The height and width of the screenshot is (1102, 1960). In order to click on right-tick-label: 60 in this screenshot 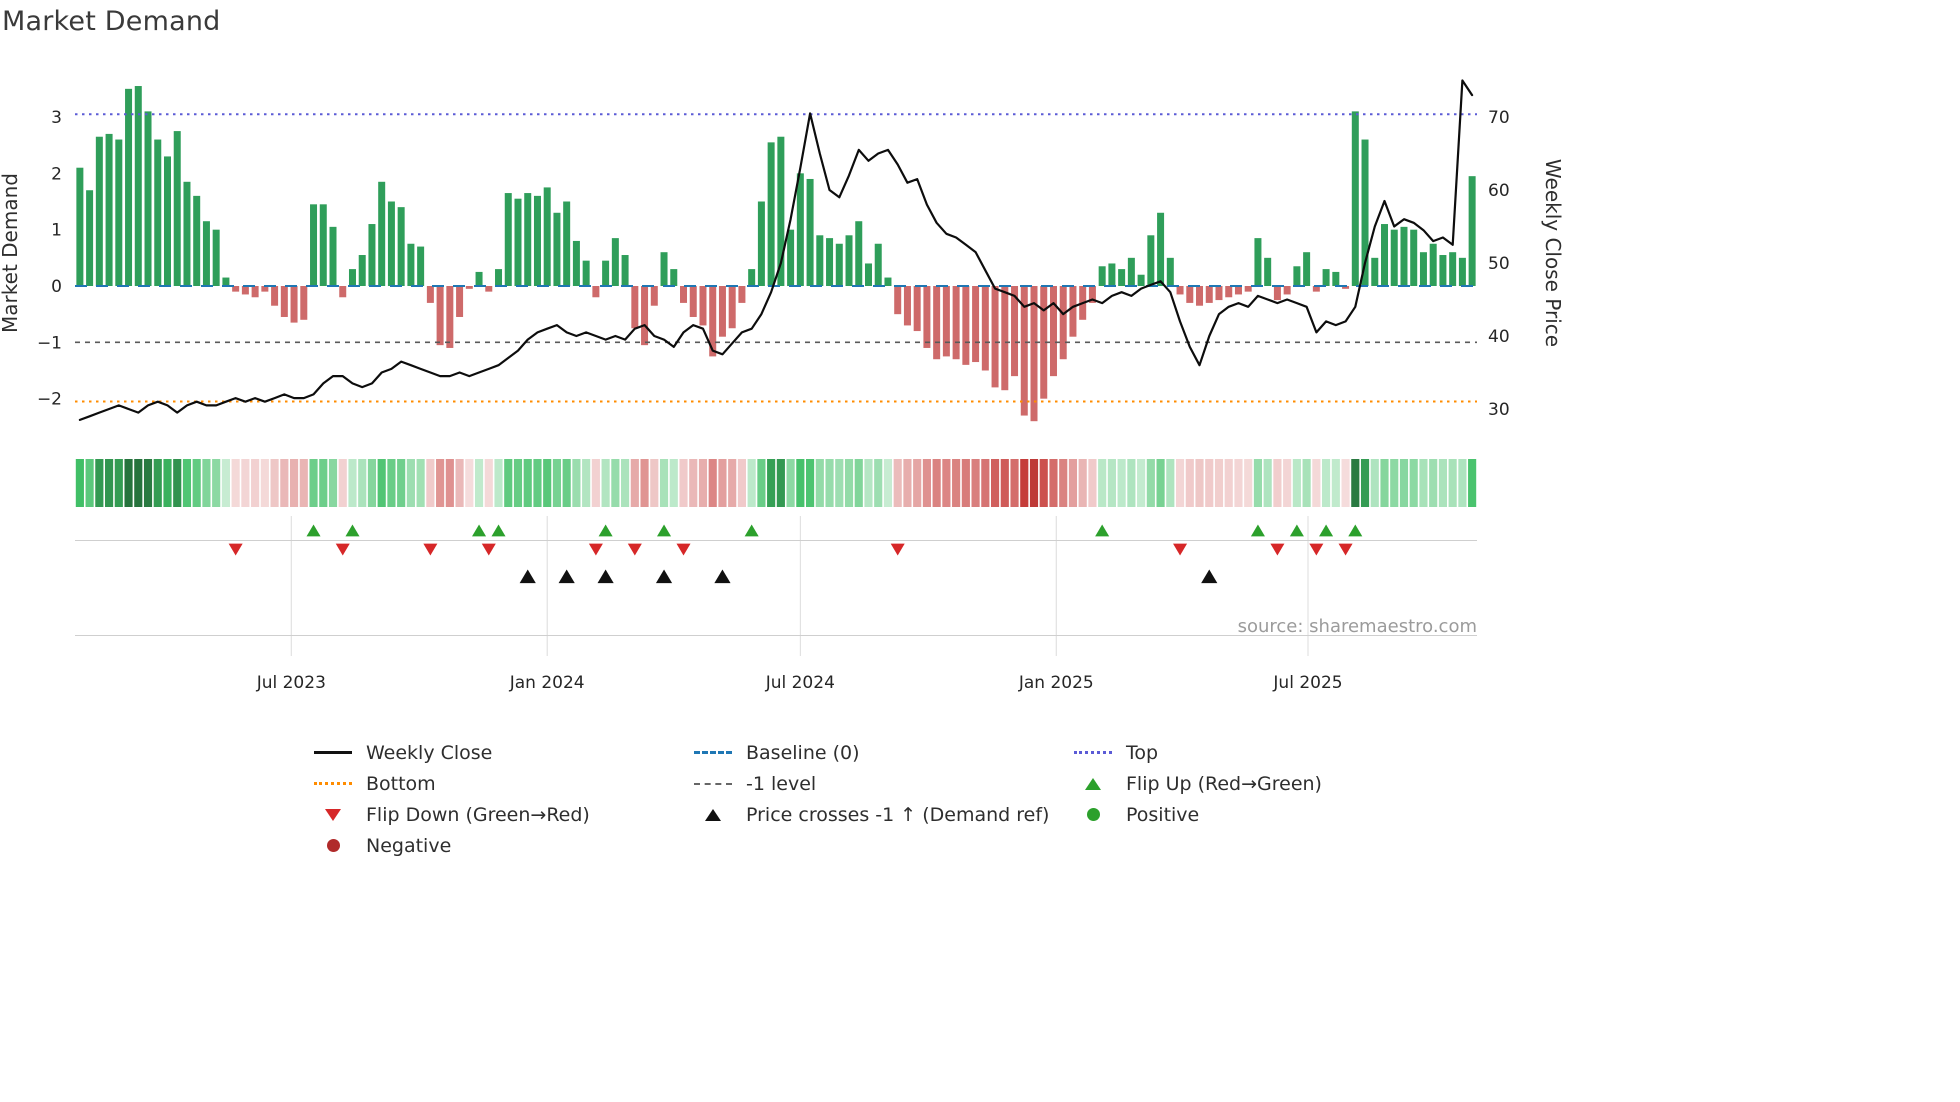, I will do `click(1499, 191)`.